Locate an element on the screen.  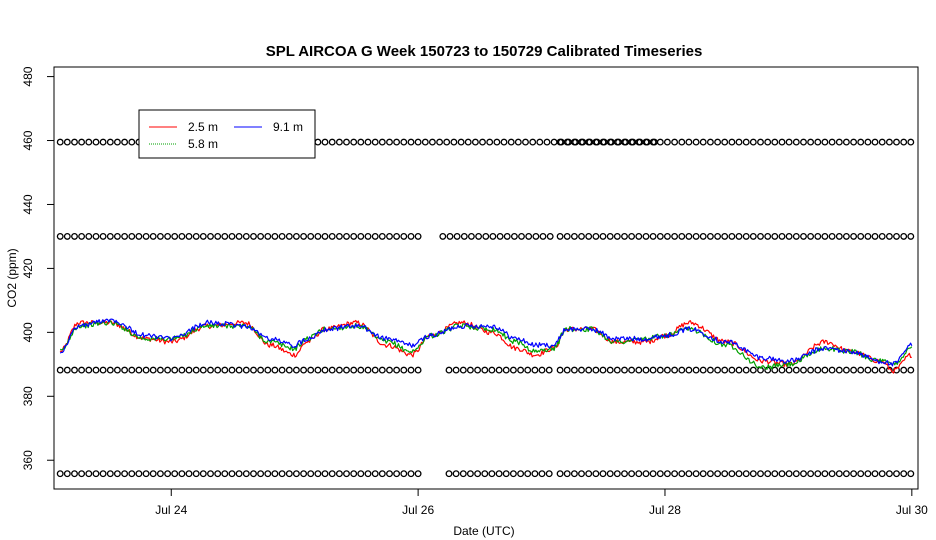
series-lines is located at coordinates (486, 346).